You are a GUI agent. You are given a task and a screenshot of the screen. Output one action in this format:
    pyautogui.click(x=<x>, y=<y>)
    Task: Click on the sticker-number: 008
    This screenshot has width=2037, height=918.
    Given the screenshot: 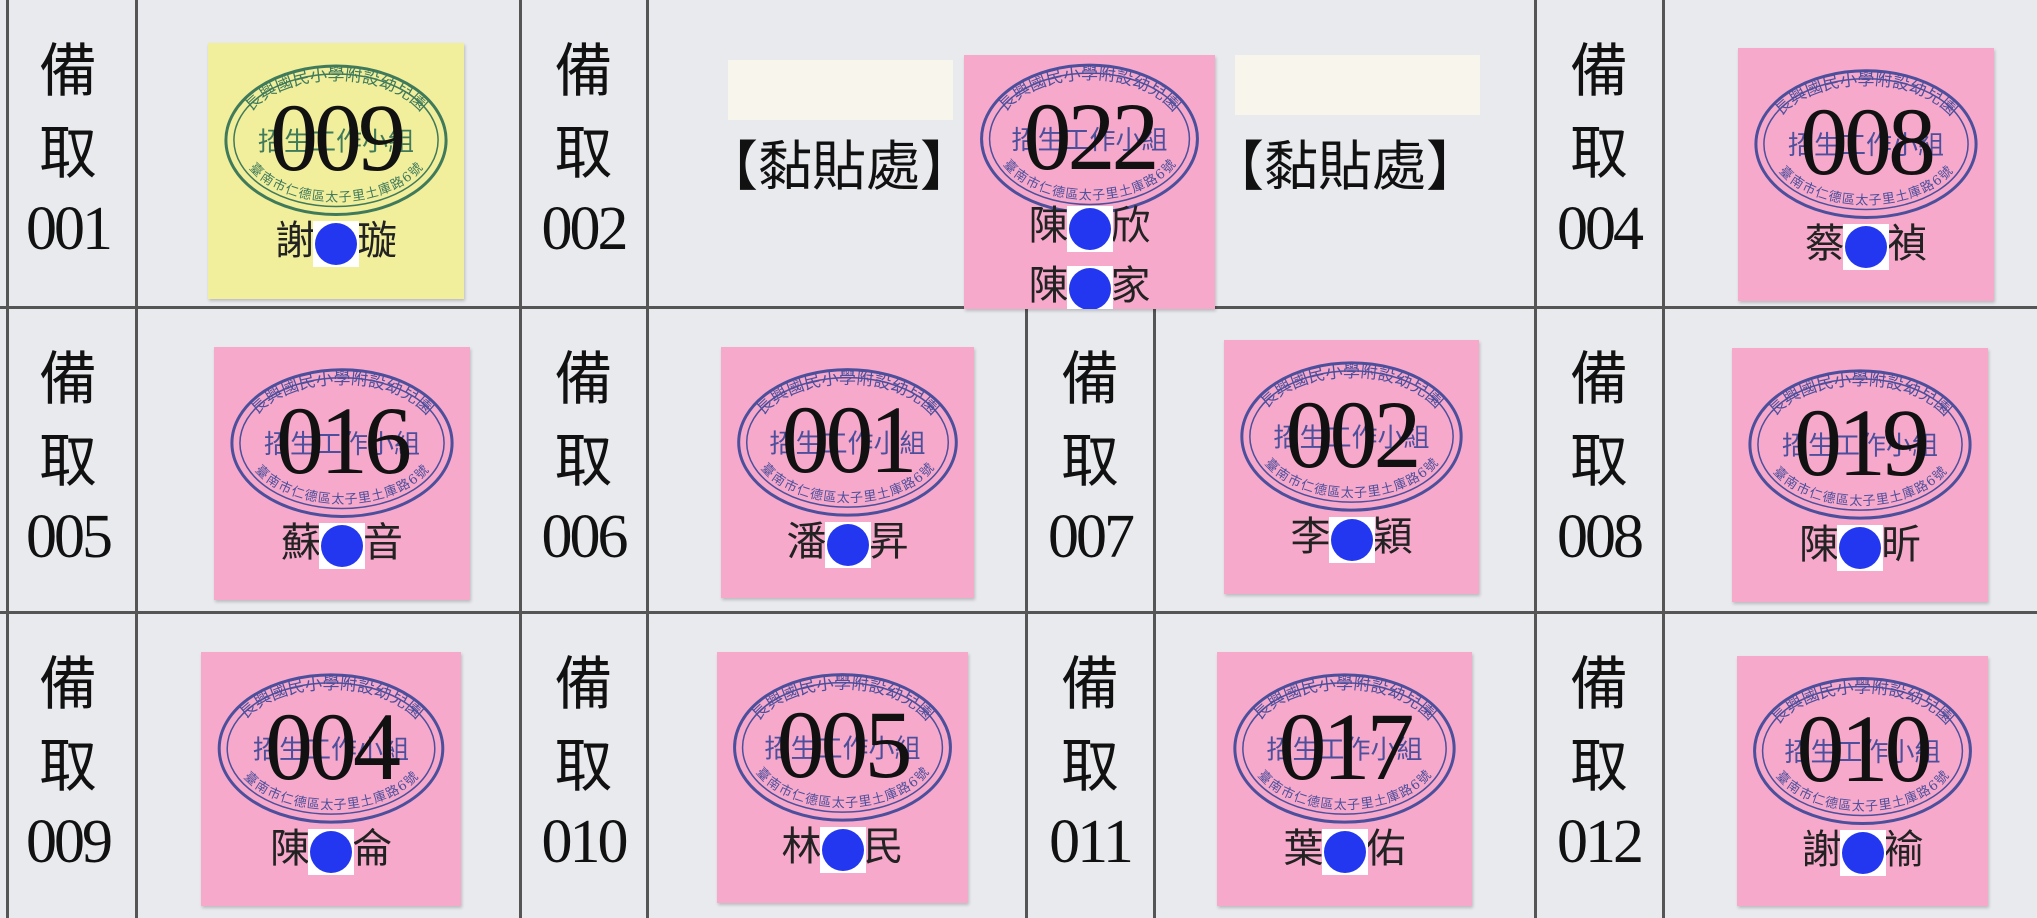 What is the action you would take?
    pyautogui.click(x=1868, y=142)
    